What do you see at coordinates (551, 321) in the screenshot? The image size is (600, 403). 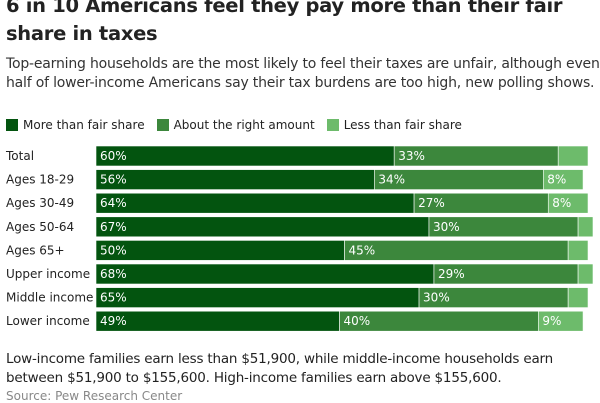 I see `data-label: 9%` at bounding box center [551, 321].